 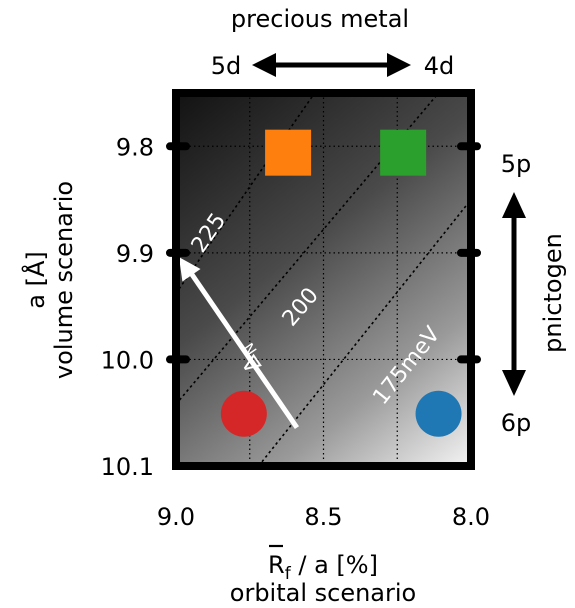 What do you see at coordinates (516, 423) in the screenshot?
I see `right-bottom-label-6p: 6p` at bounding box center [516, 423].